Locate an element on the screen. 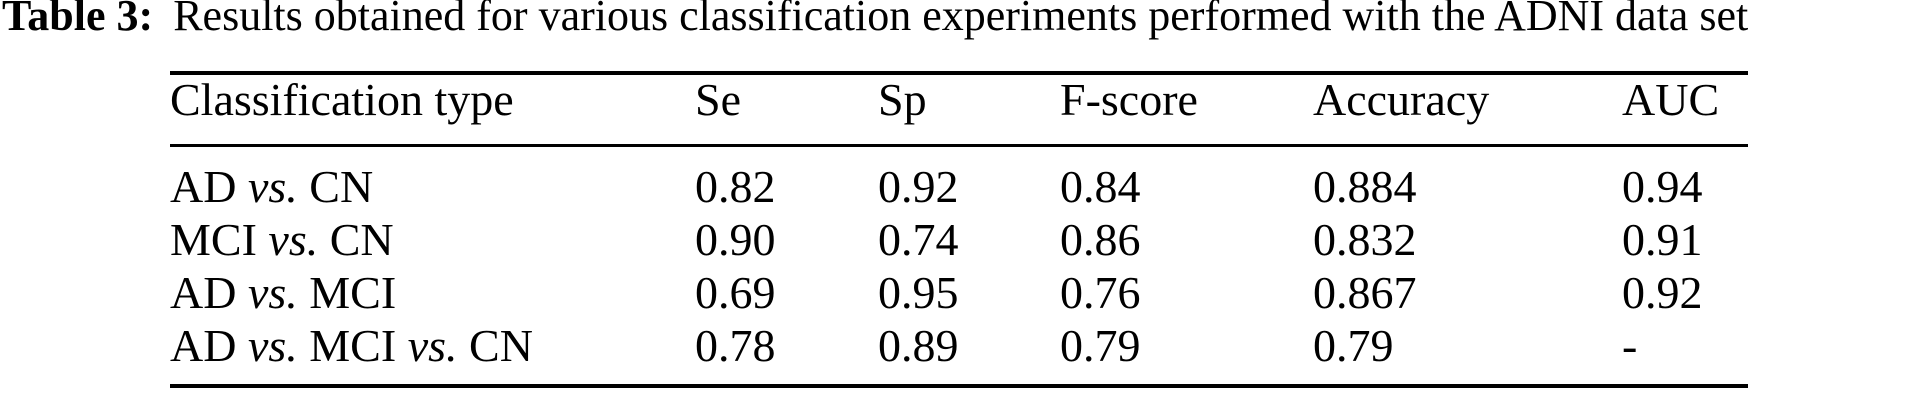 The image size is (1929, 400). value-cell: 0.91 is located at coordinates (1662, 239).